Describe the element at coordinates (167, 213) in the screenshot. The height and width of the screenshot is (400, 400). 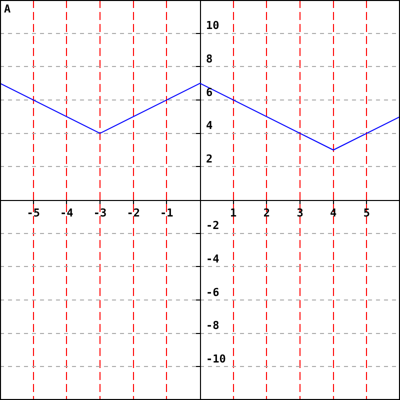
I see `x-tick-label: -1` at that location.